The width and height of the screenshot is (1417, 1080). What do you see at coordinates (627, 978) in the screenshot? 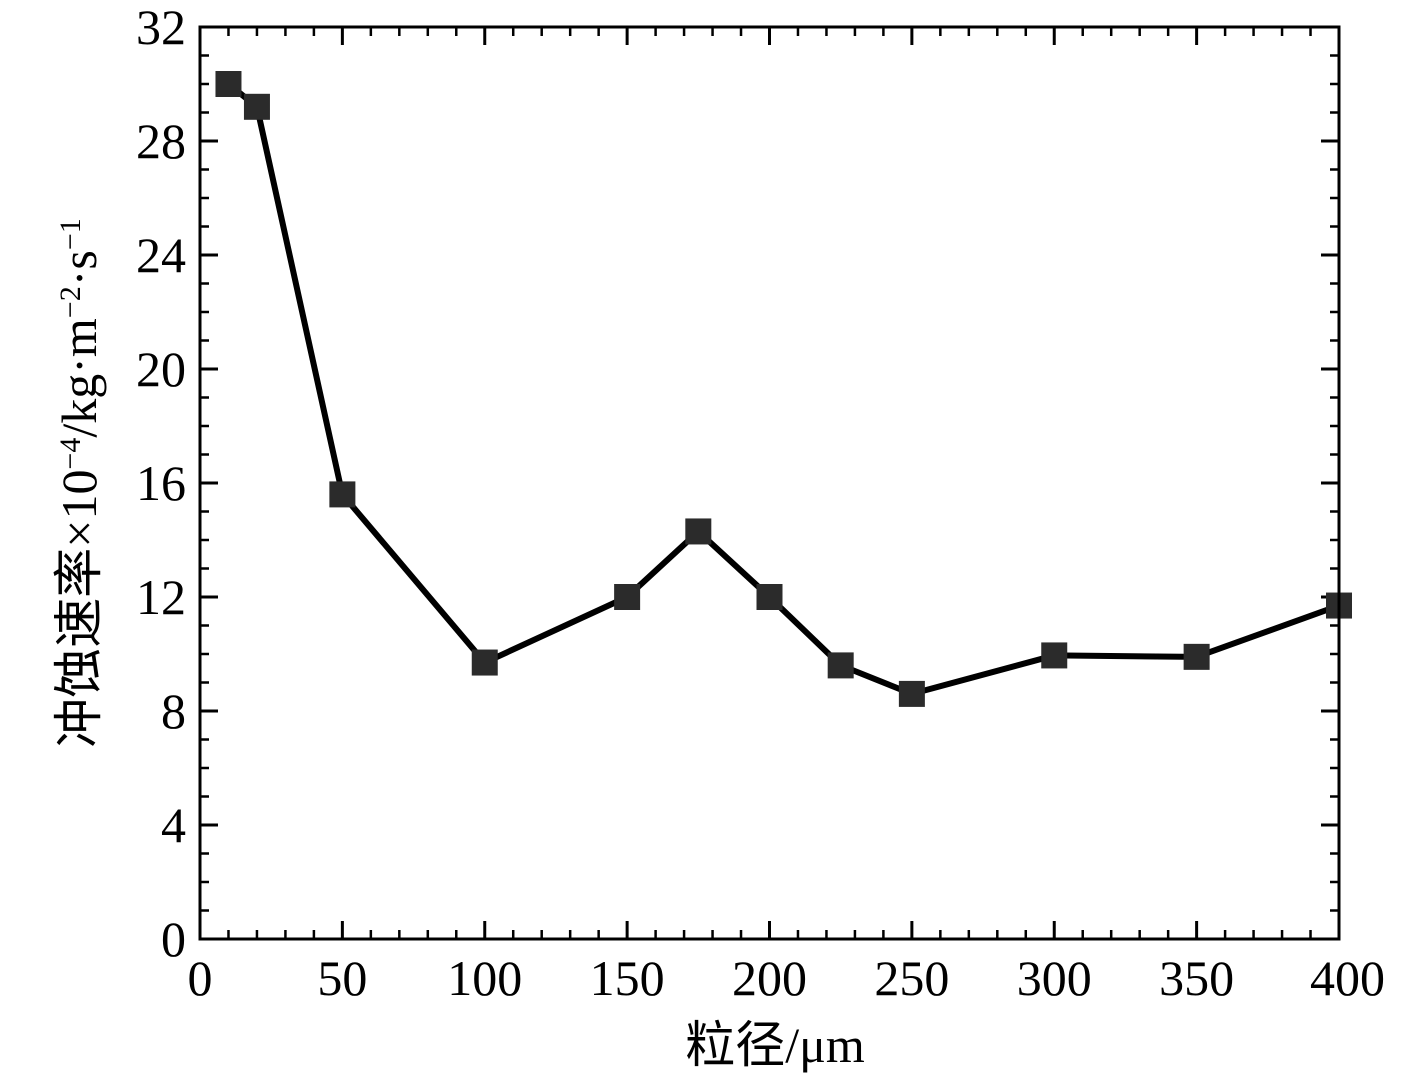
I see `x-tick-label: 150` at bounding box center [627, 978].